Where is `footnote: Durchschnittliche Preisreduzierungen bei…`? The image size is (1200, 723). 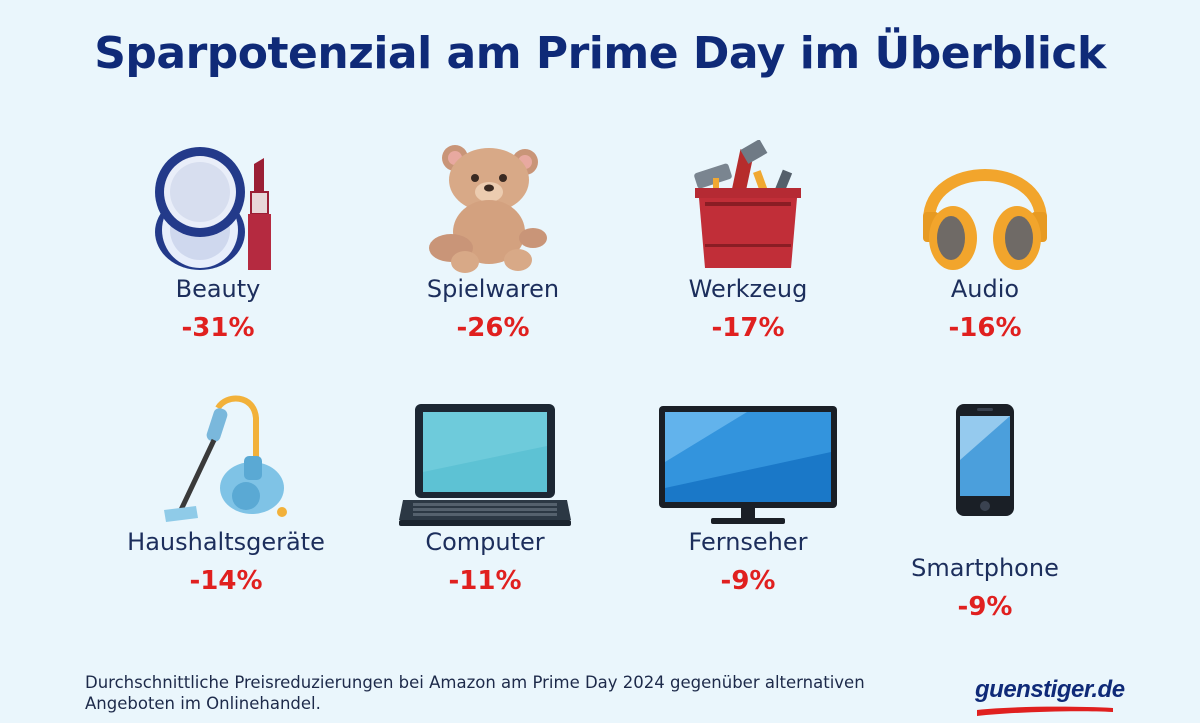
footnote: Durchschnittliche Preisreduzierungen bei… is located at coordinates (475, 693).